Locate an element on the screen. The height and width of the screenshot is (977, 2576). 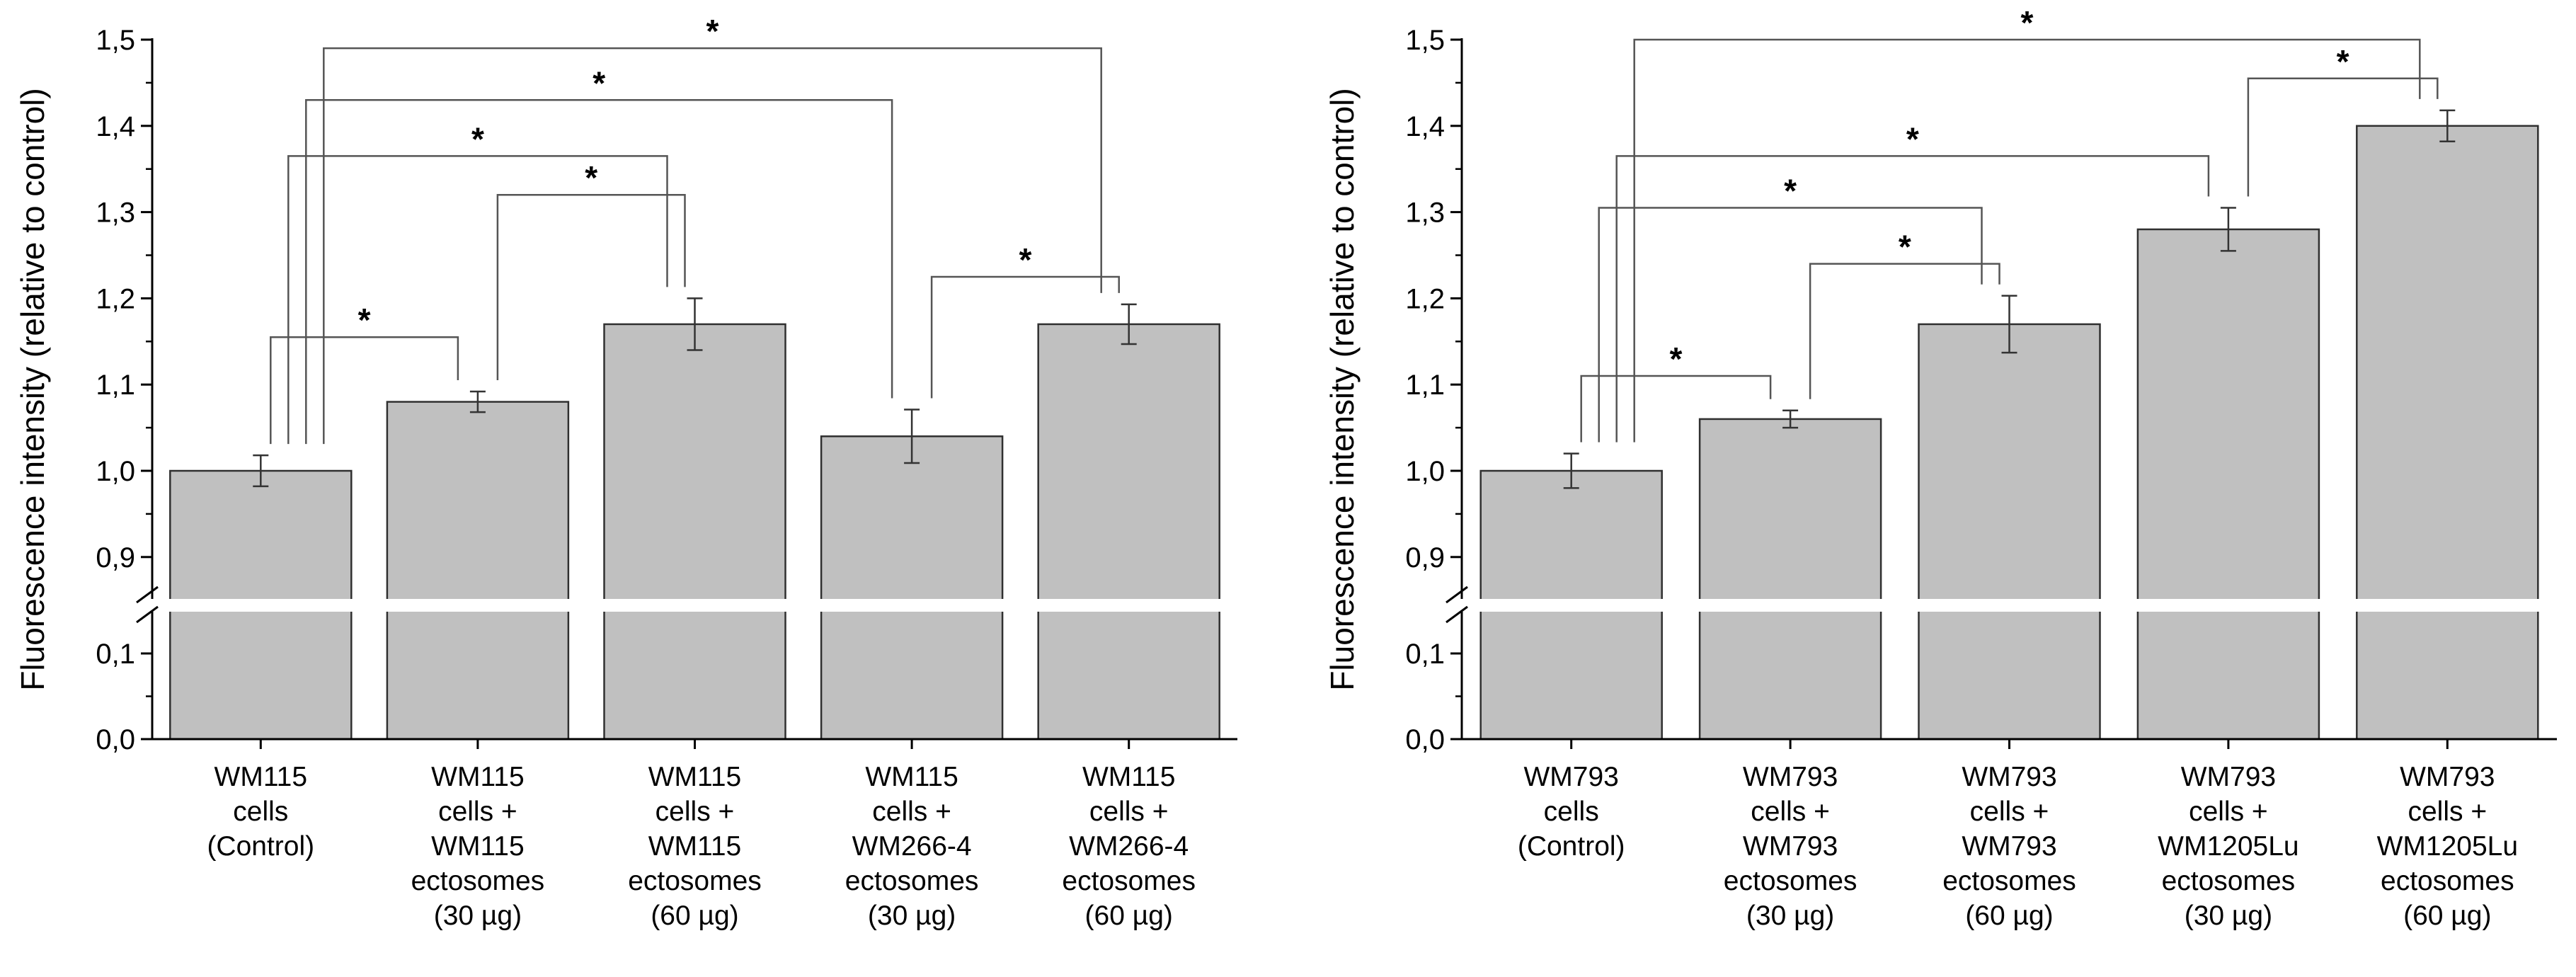
x-category-label-5: WM115 cells + WM266-4 ectosomes (60 µg) is located at coordinates (1129, 846).